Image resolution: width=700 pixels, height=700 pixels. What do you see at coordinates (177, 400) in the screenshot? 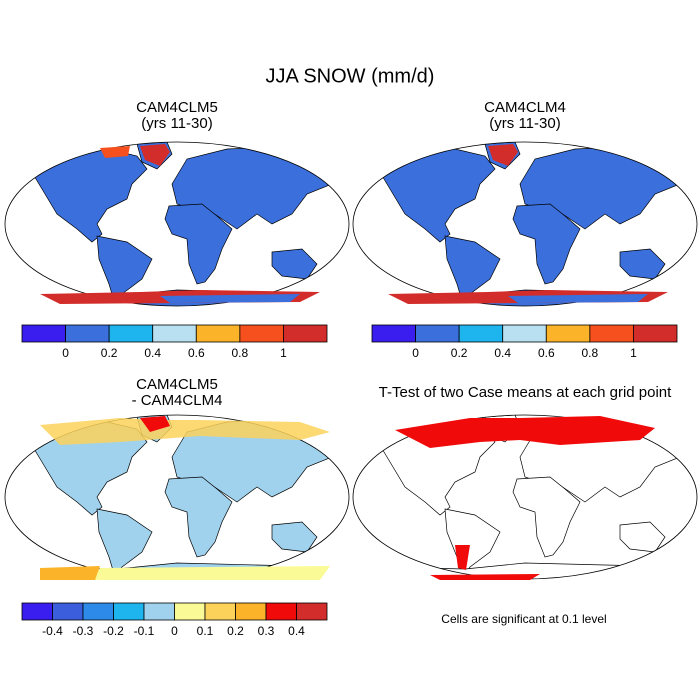
I see `panel-subtitle: - CAM4CLM4` at bounding box center [177, 400].